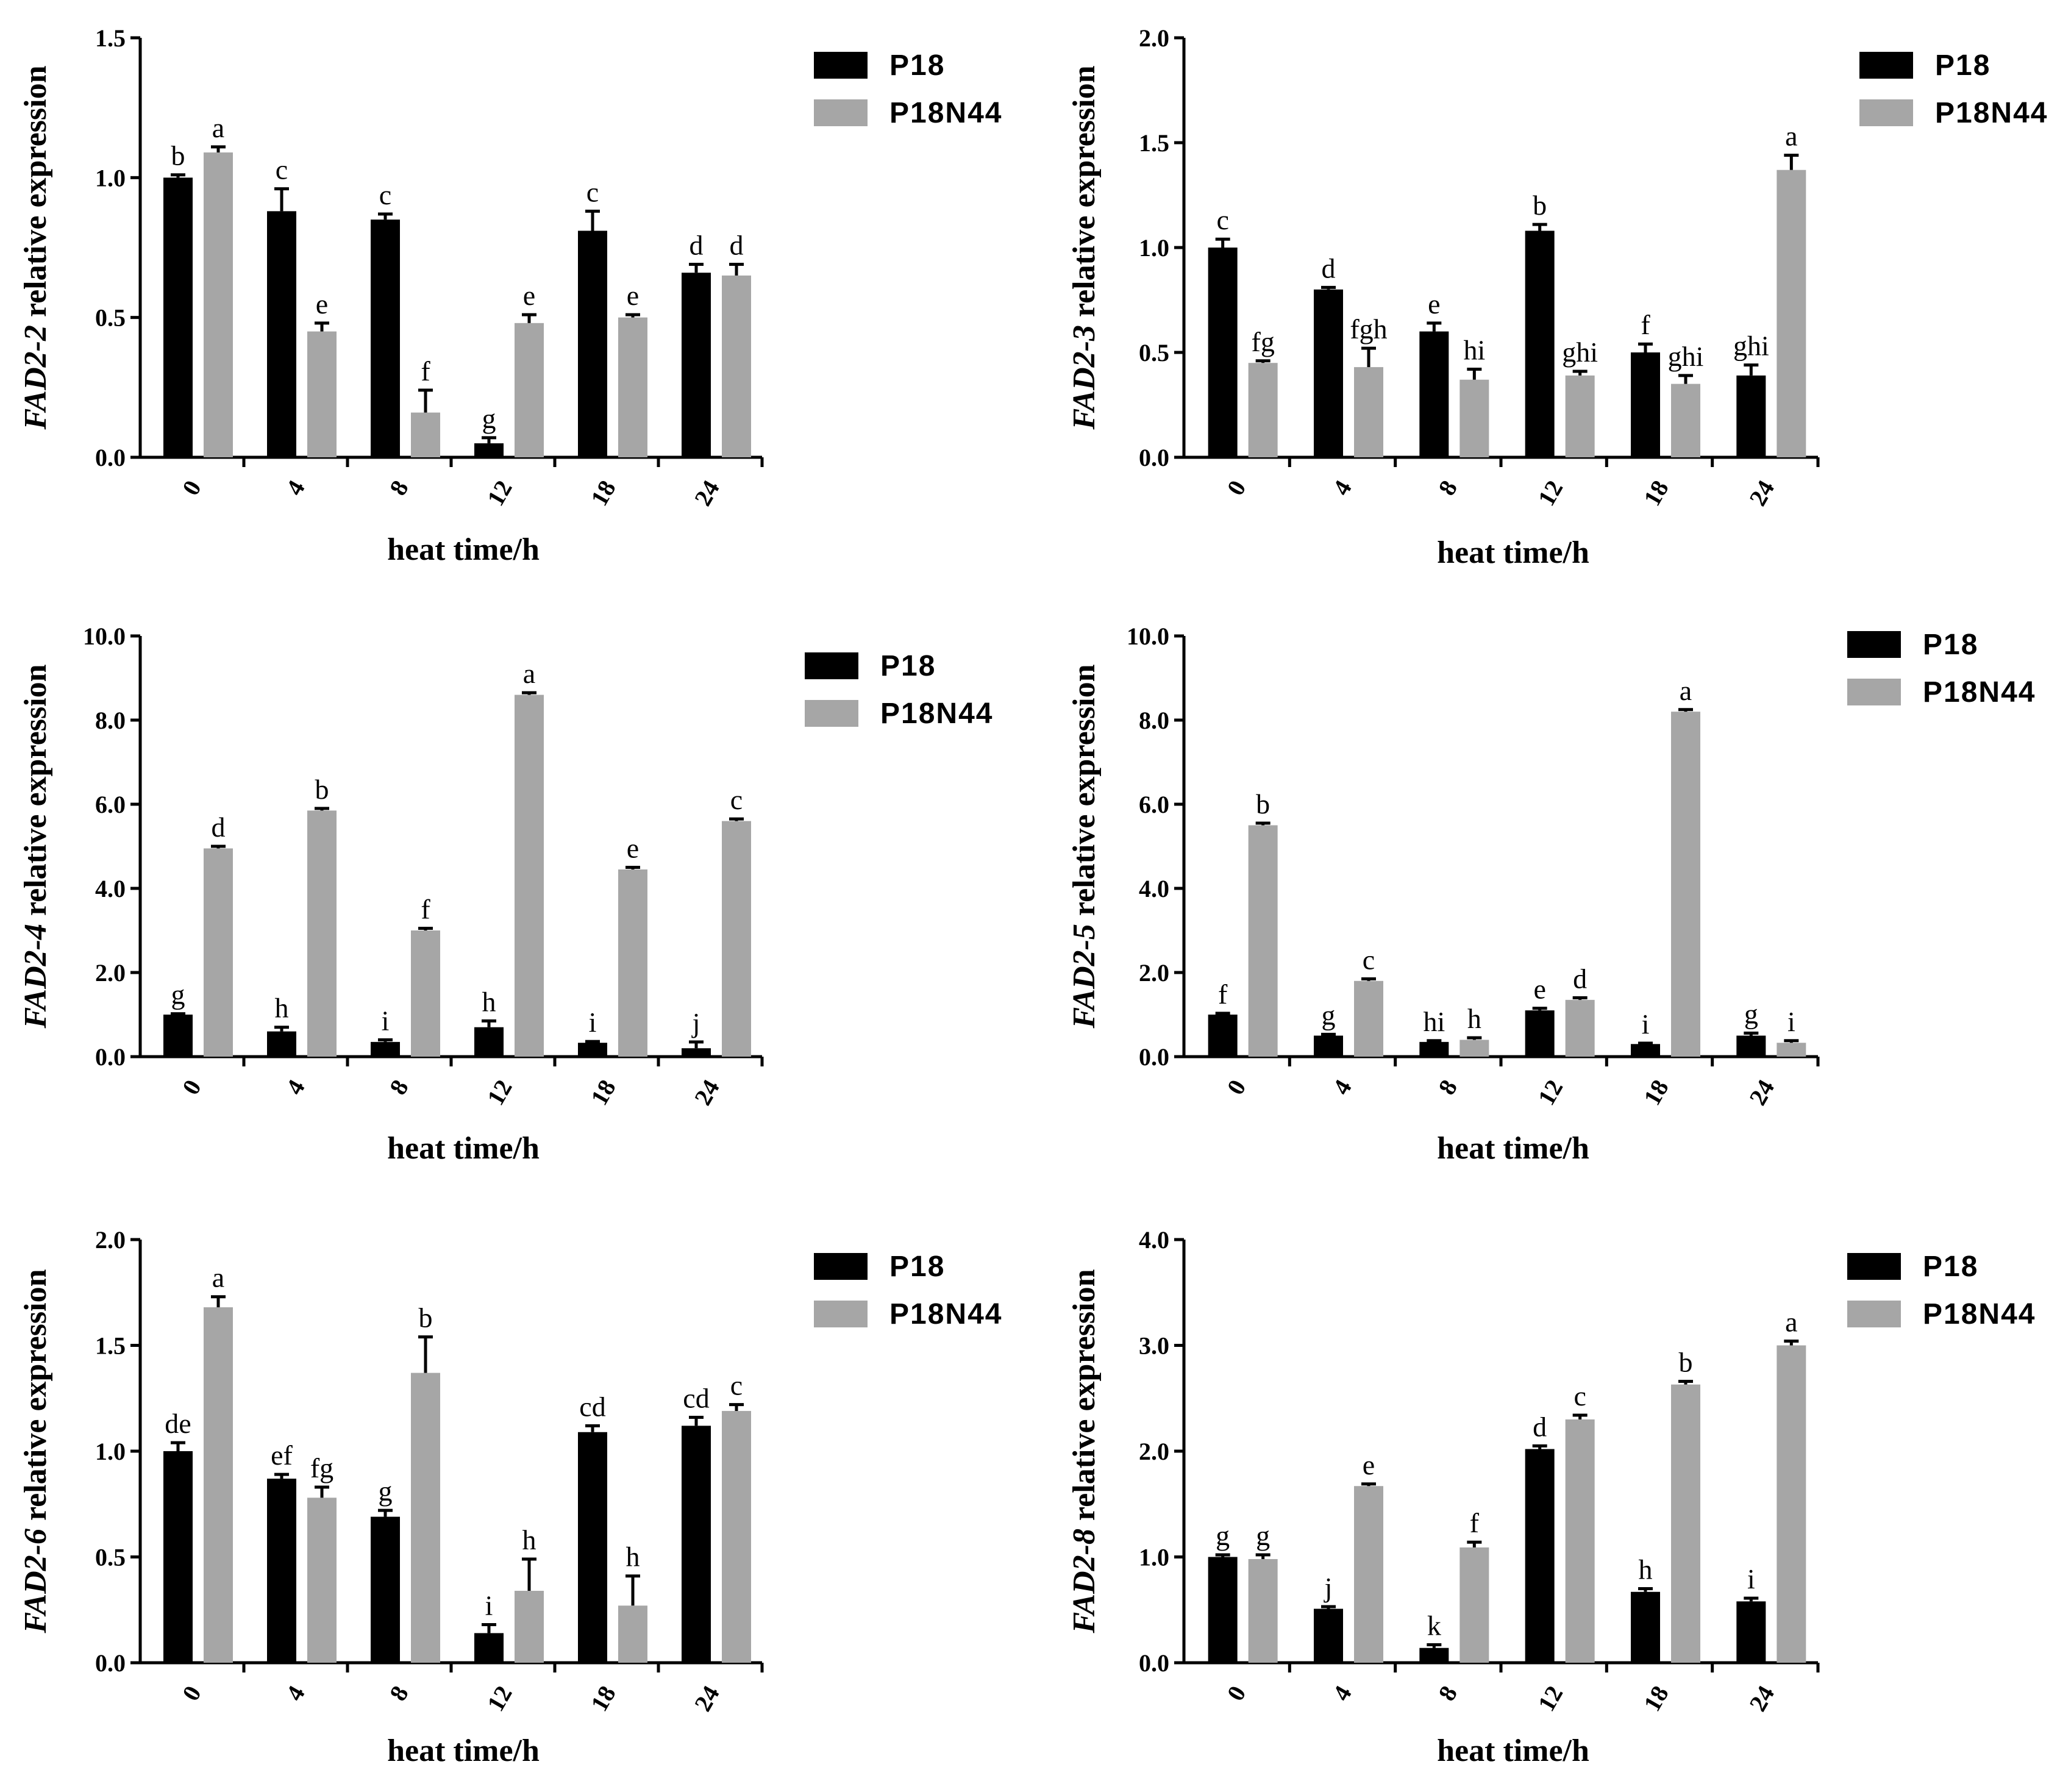  What do you see at coordinates (695, 1022) in the screenshot?
I see `significance-label: j` at bounding box center [695, 1022].